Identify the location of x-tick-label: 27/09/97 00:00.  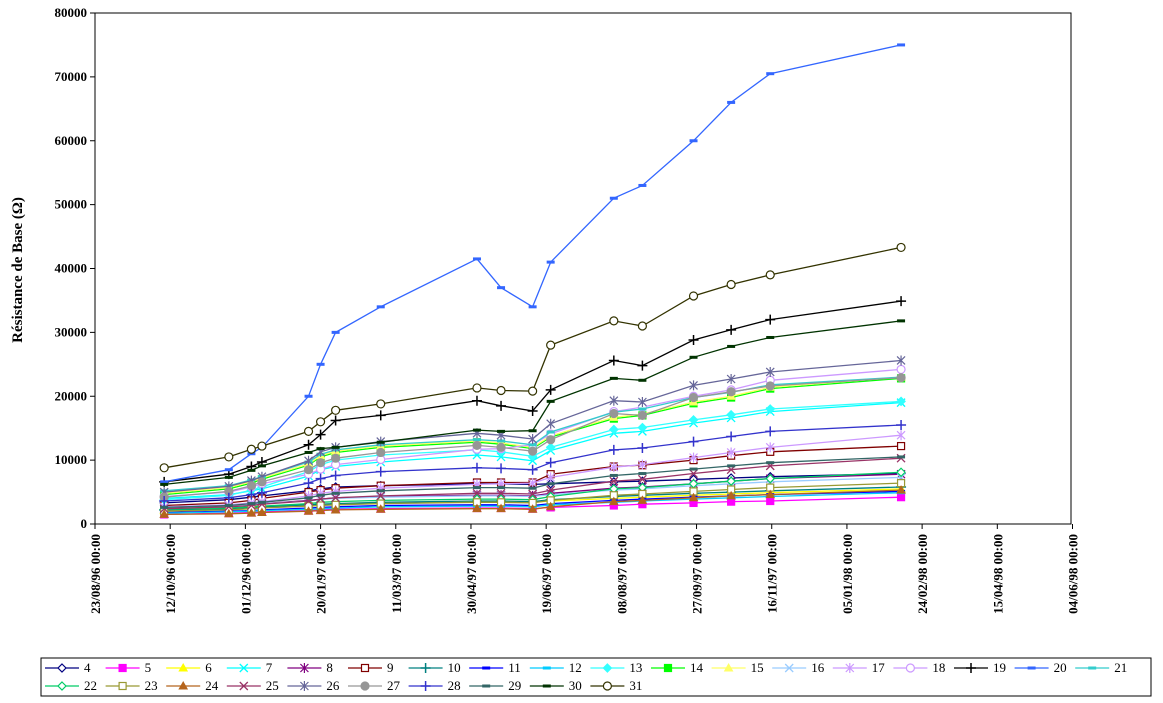
(697, 574).